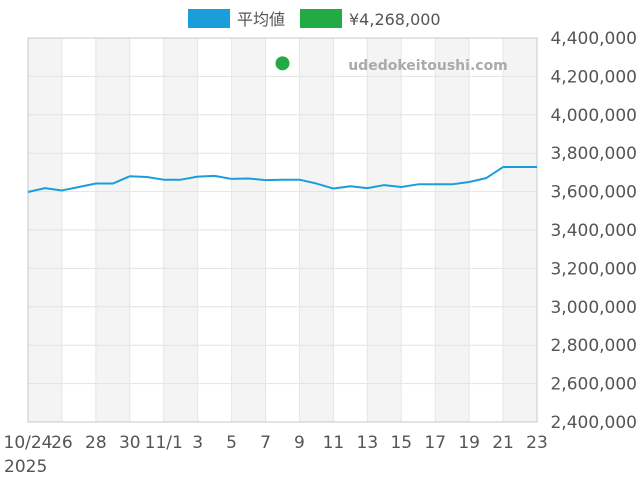  Describe the element at coordinates (282, 63) in the screenshot. I see `series-point-price` at that location.